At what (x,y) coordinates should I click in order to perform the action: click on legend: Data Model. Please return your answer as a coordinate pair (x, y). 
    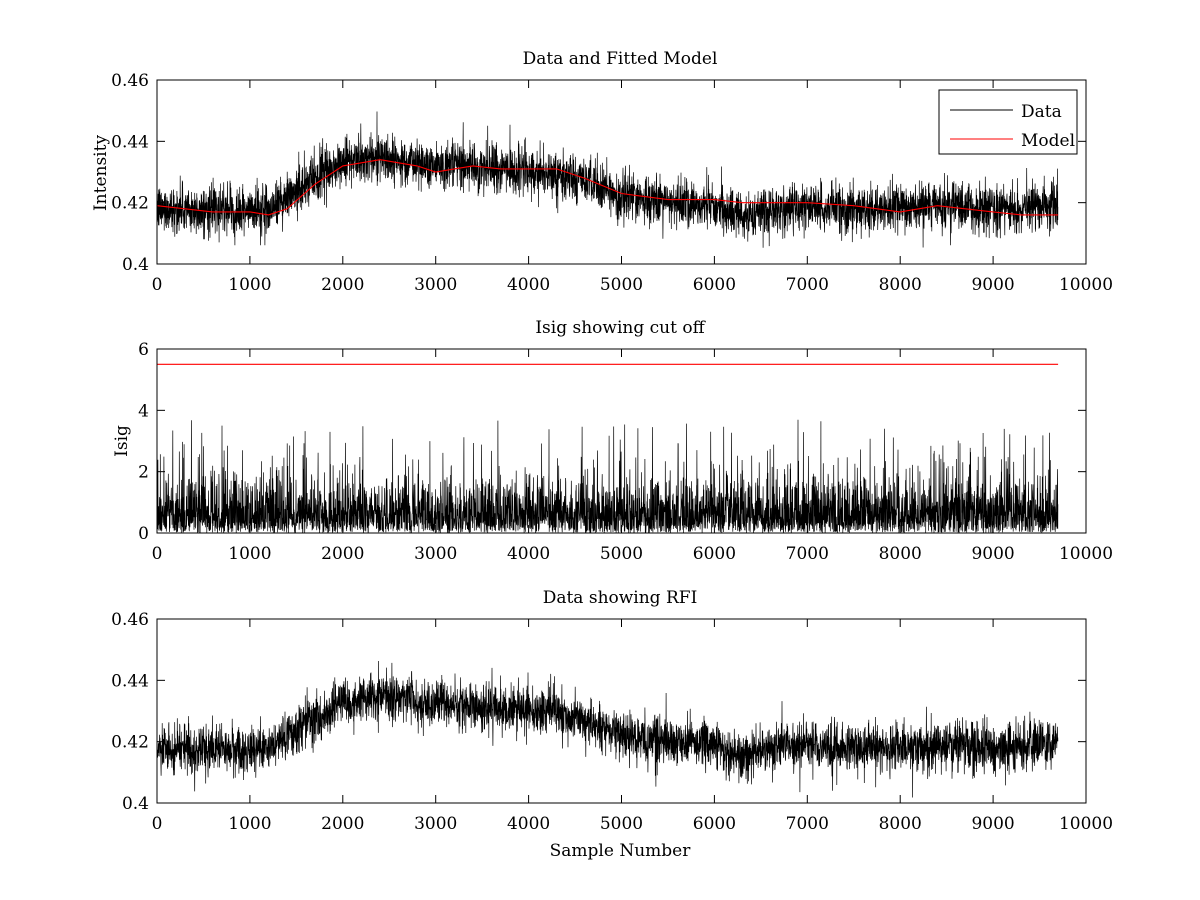
    Looking at the image, I should click on (1008, 122).